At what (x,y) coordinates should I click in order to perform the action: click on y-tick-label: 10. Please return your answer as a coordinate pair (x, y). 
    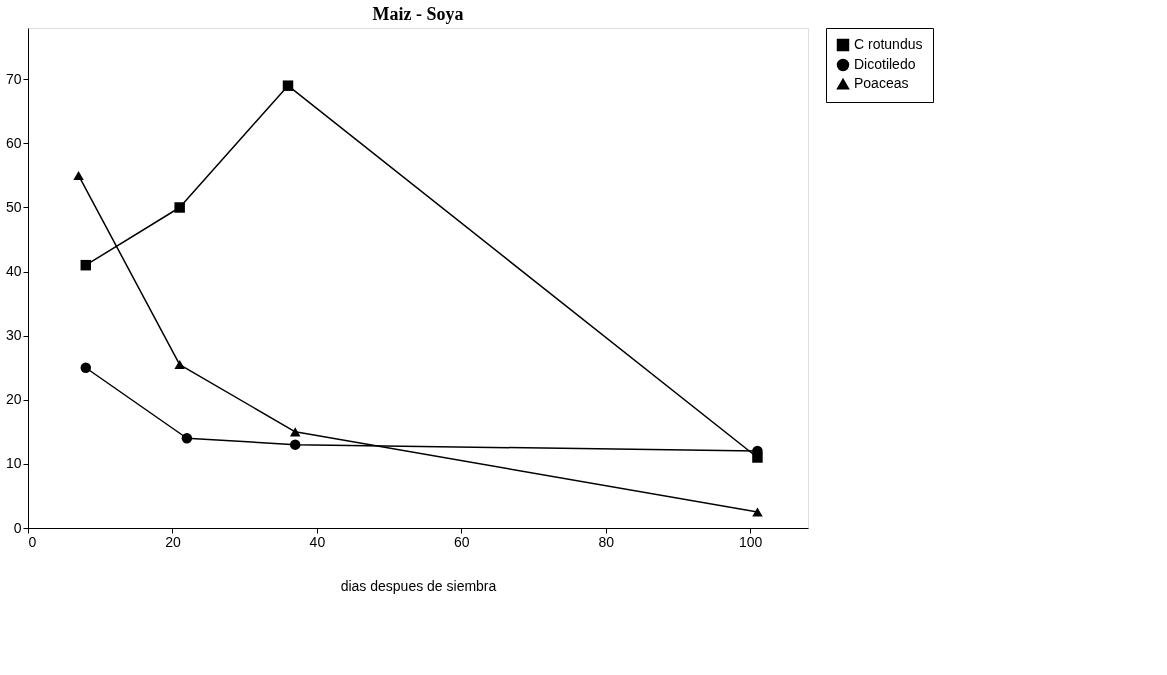
    Looking at the image, I should click on (13, 463).